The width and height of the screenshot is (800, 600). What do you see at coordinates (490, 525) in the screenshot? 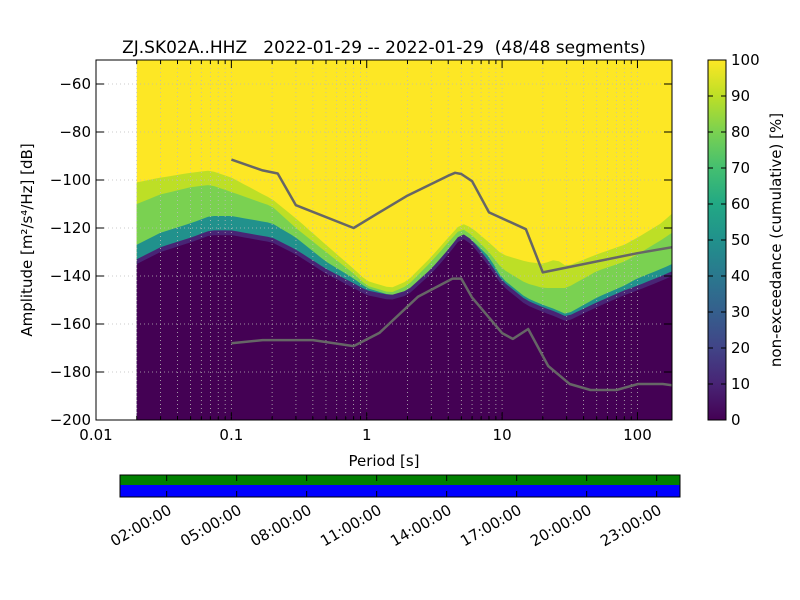
I see `timeline-tick-label: 17:00:00` at bounding box center [490, 525].